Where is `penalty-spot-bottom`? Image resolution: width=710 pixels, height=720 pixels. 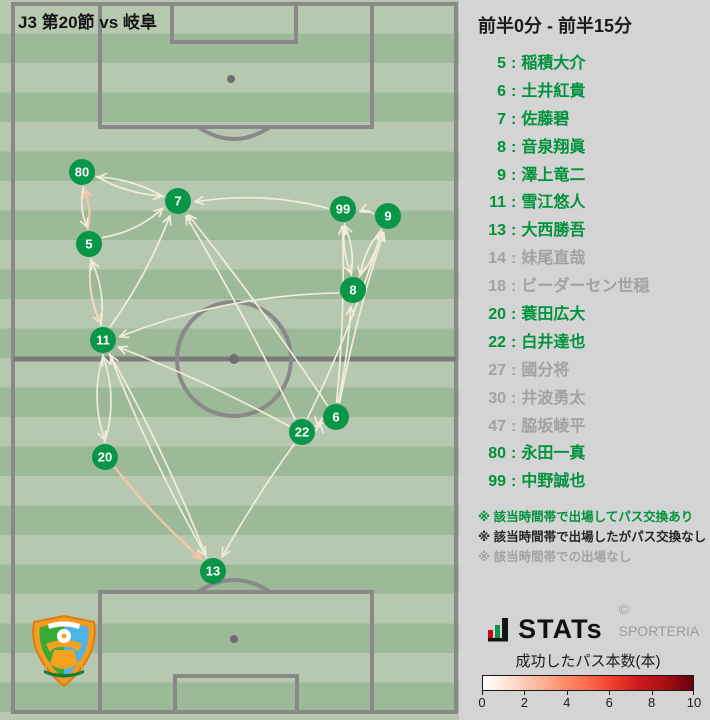 penalty-spot-bottom is located at coordinates (234, 639).